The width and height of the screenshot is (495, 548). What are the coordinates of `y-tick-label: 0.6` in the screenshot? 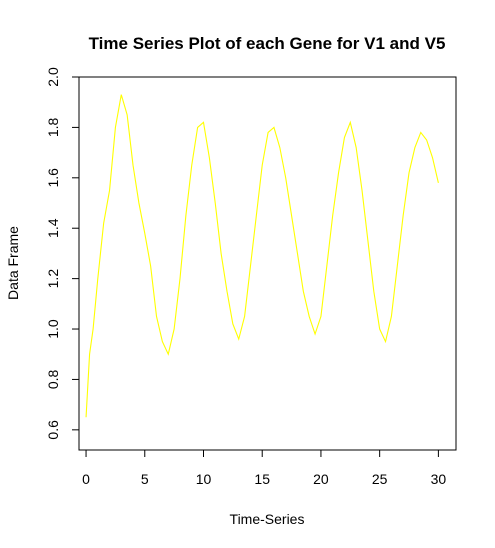 It's located at (53, 430).